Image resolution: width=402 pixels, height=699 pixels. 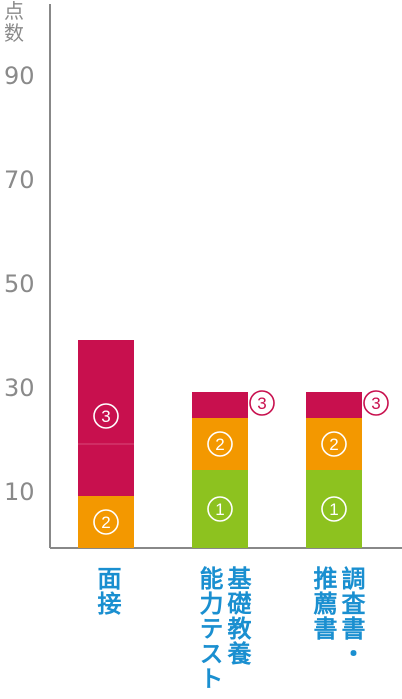 What do you see at coordinates (19, 180) in the screenshot?
I see `y-tick-label: 70` at bounding box center [19, 180].